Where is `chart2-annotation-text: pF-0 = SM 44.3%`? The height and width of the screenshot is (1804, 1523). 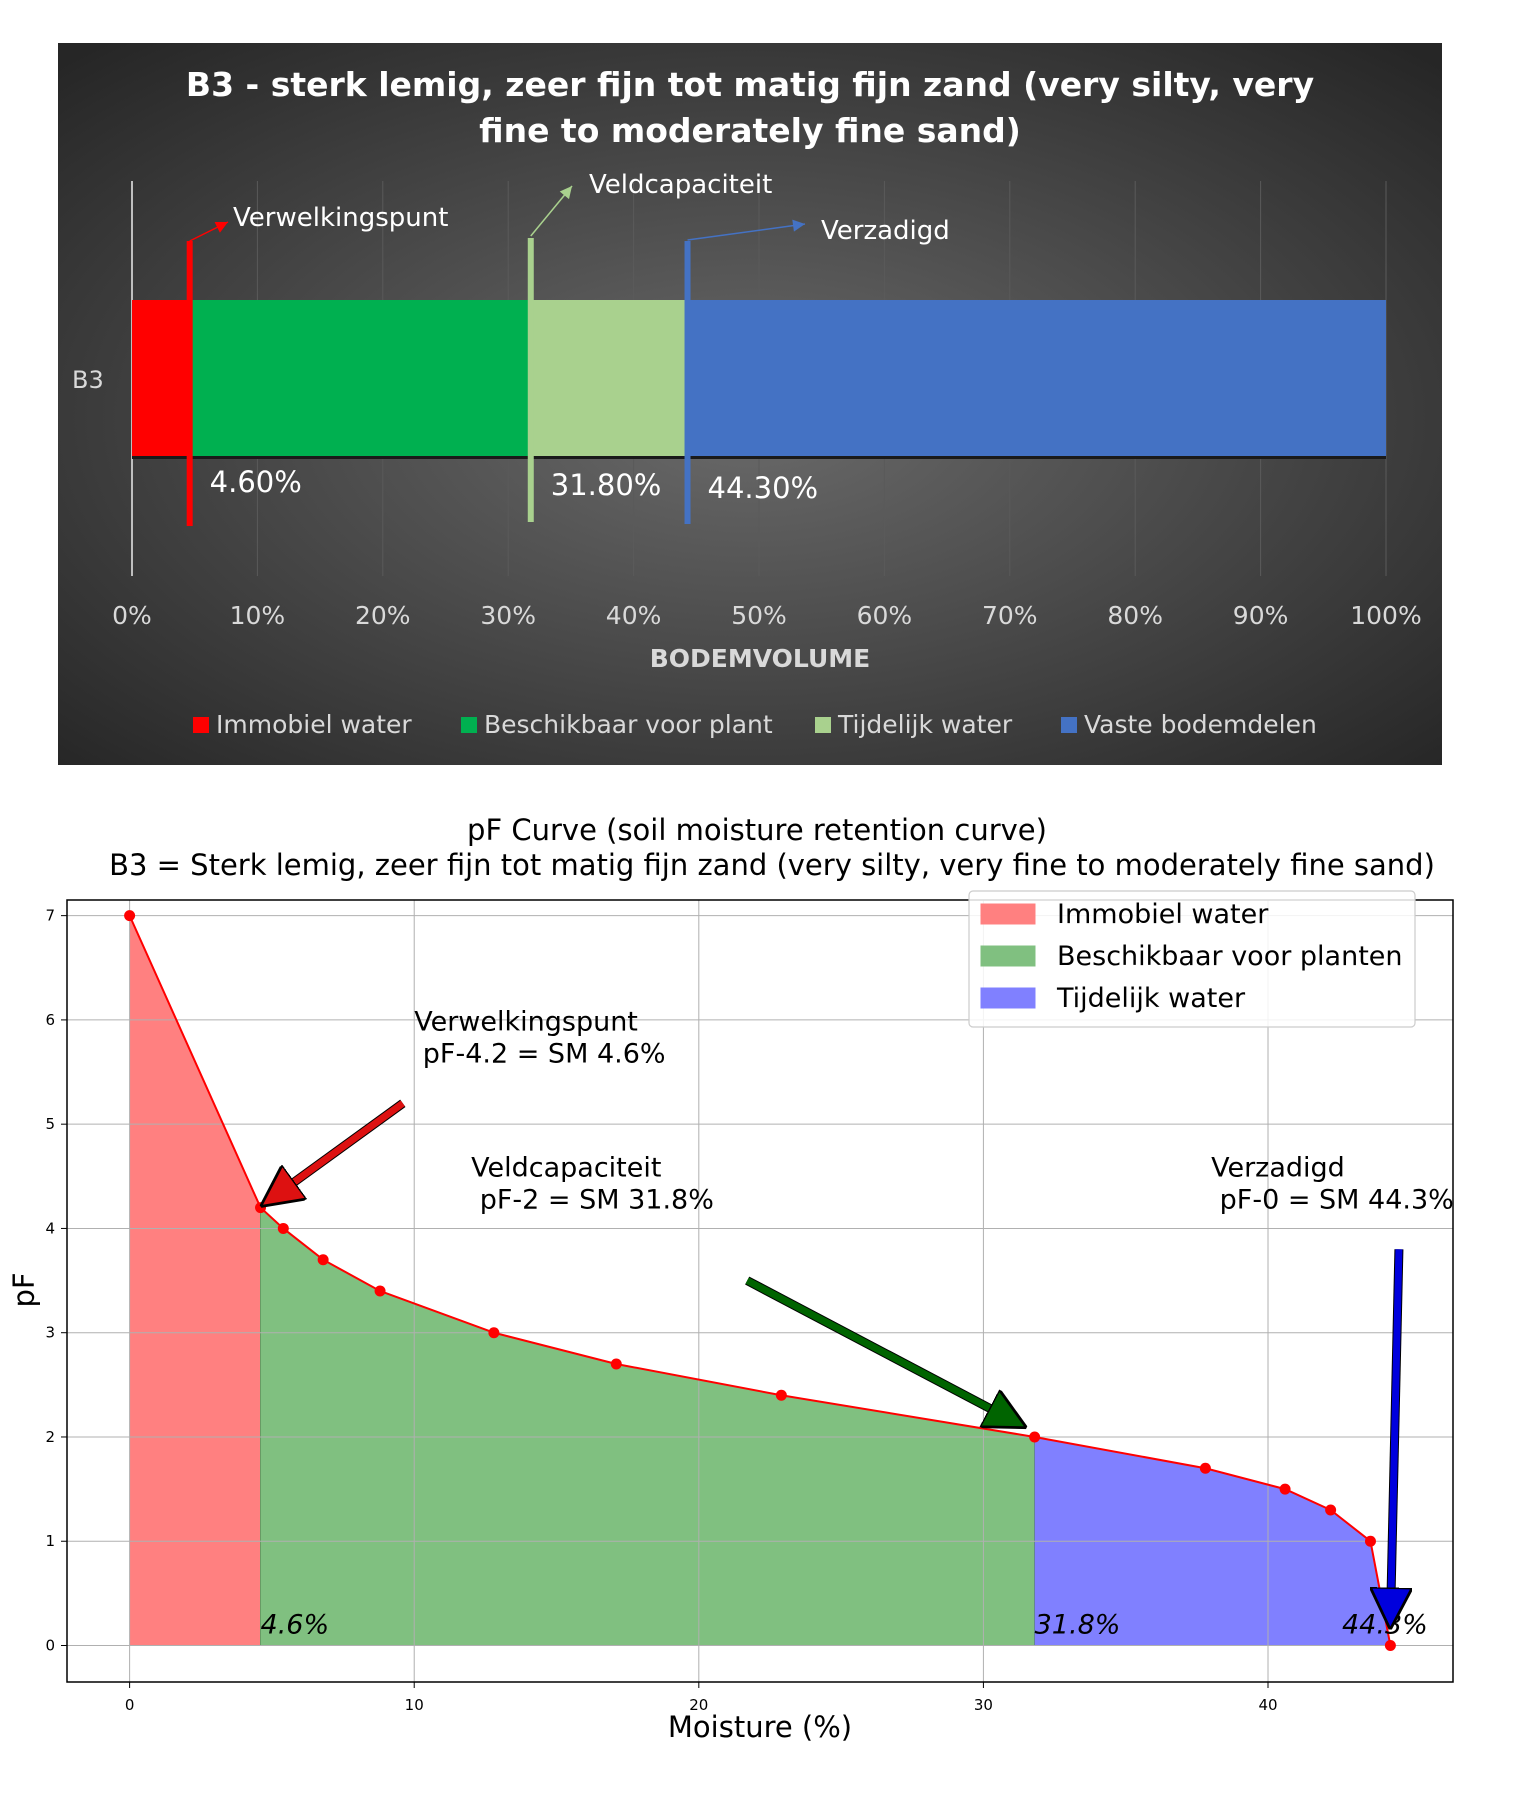
chart2-annotation-text: pF-0 = SM 44.3% is located at coordinates (1332, 1199).